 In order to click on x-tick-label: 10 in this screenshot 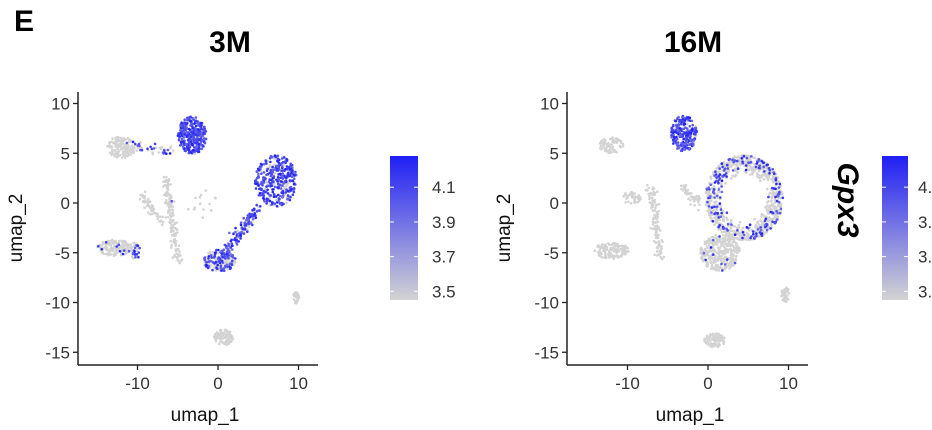, I will do `click(788, 383)`.